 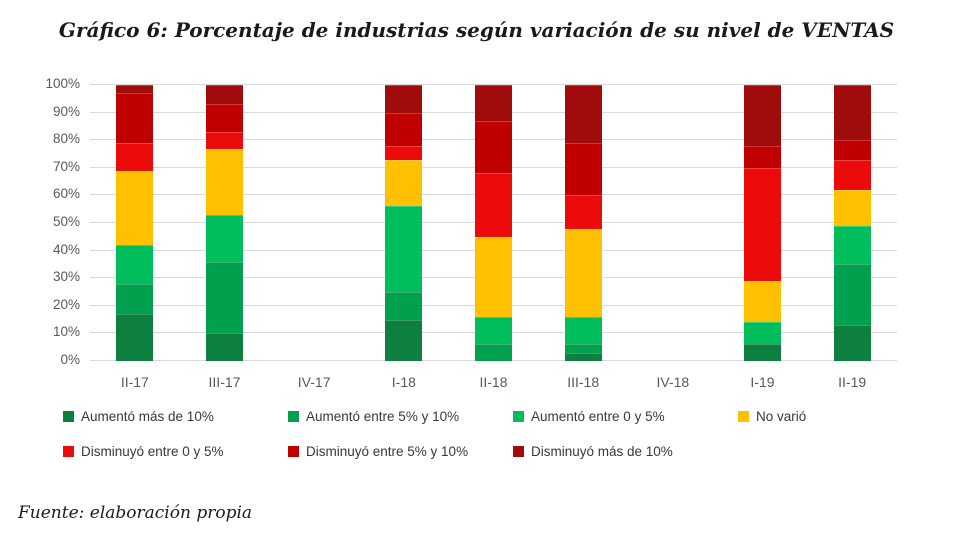 I want to click on legend-label: Aumentó entre 0 y 5%, so click(x=598, y=416).